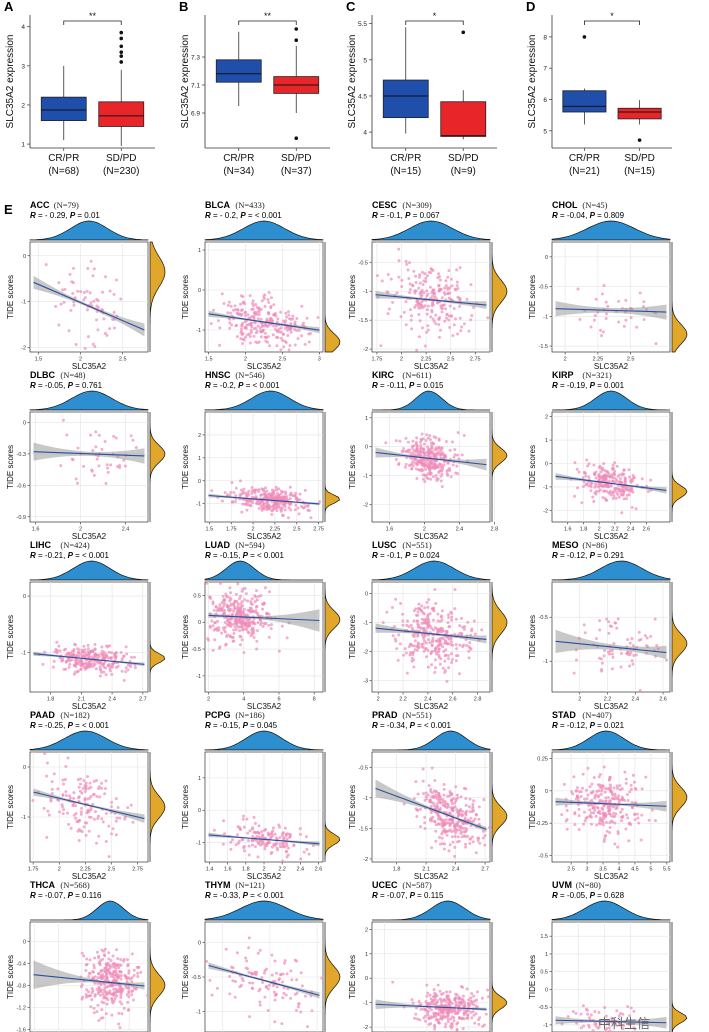  What do you see at coordinates (250, 545) in the screenshot?
I see `sample-size: (N=594)` at bounding box center [250, 545].